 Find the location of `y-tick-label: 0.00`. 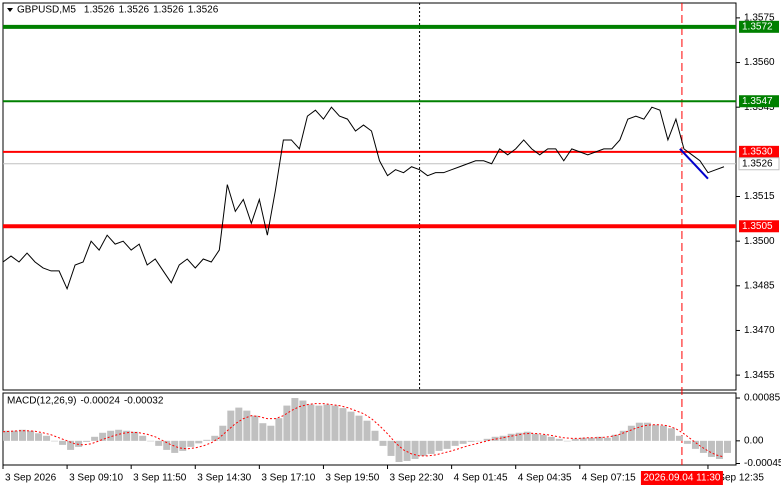

y-tick-label: 0.00 is located at coordinates (754, 440).